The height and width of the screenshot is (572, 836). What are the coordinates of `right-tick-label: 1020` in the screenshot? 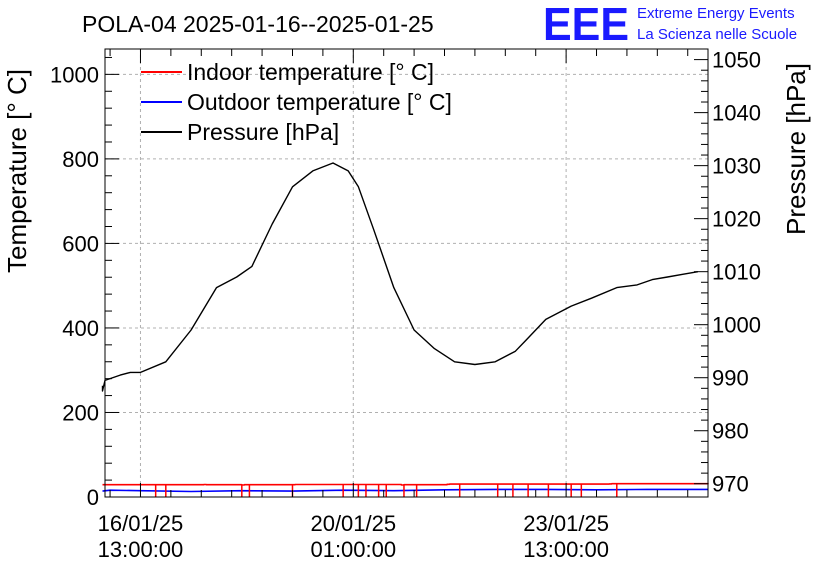 It's located at (736, 219).